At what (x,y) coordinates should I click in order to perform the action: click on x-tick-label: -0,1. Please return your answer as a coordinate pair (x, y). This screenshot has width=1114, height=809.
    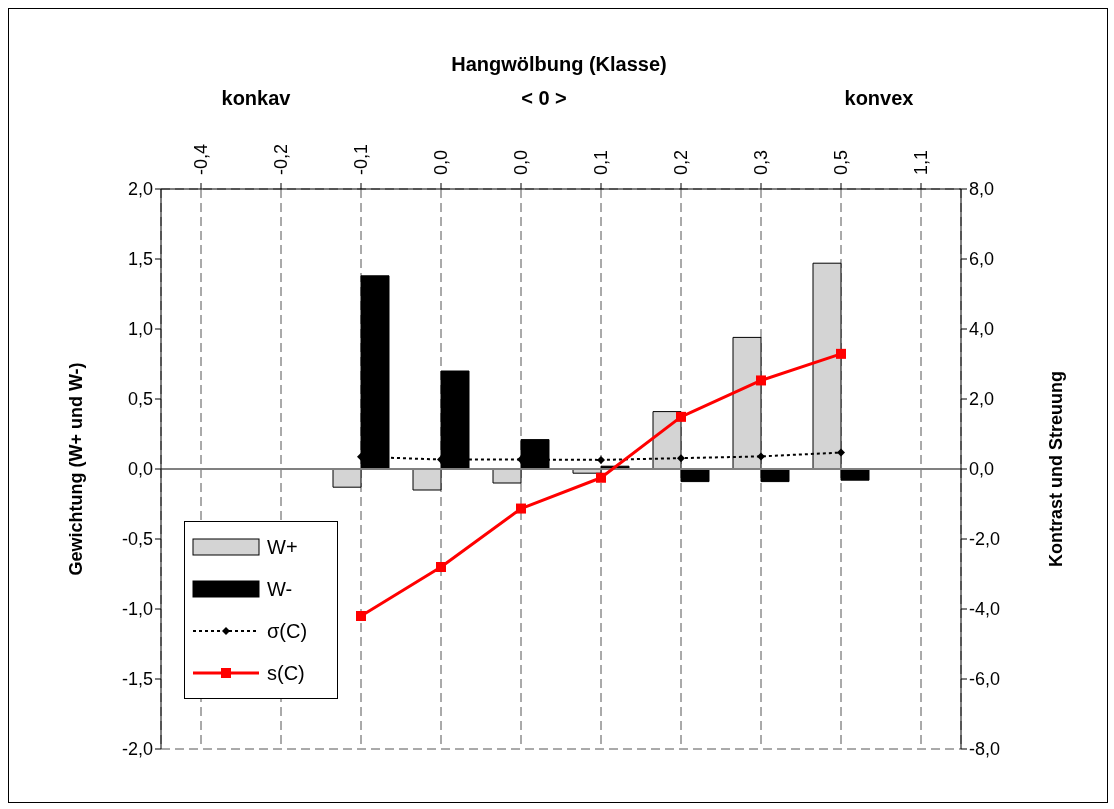
    Looking at the image, I should click on (361, 159).